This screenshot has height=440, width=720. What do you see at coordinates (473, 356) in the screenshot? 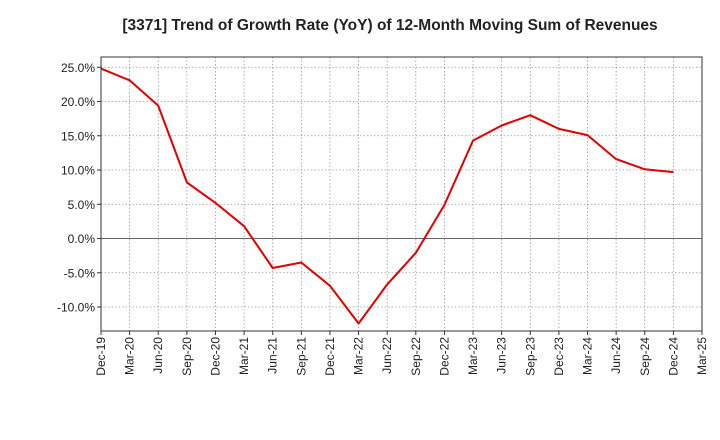
I see `x-tick-label: Mar-23` at bounding box center [473, 356].